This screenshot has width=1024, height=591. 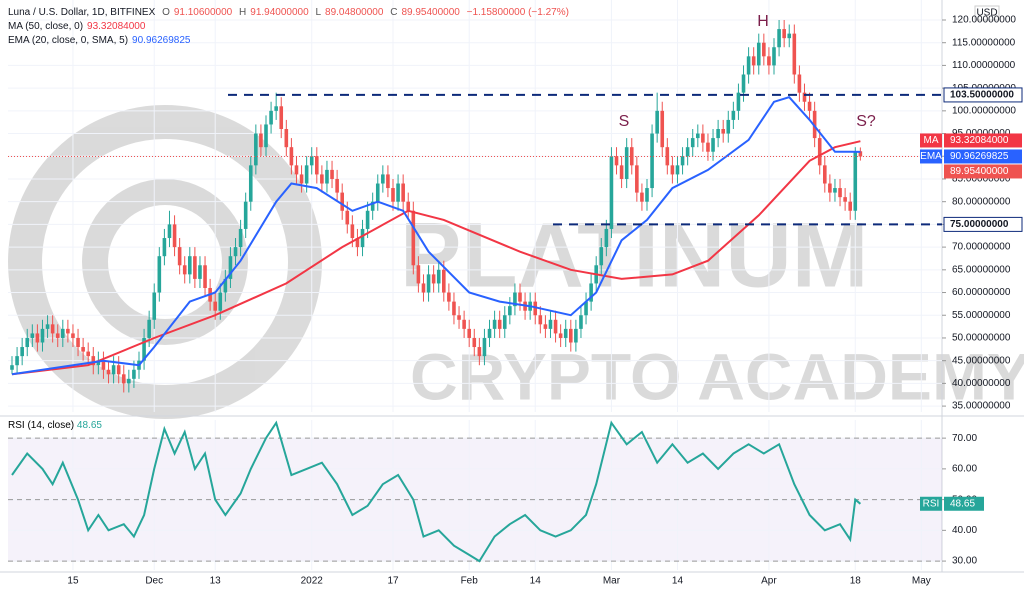 What do you see at coordinates (866, 121) in the screenshot?
I see `annotation: S?` at bounding box center [866, 121].